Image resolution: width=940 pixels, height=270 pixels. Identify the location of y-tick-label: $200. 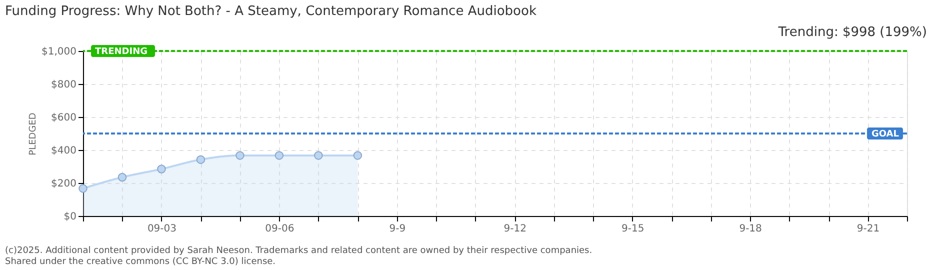
(63, 184).